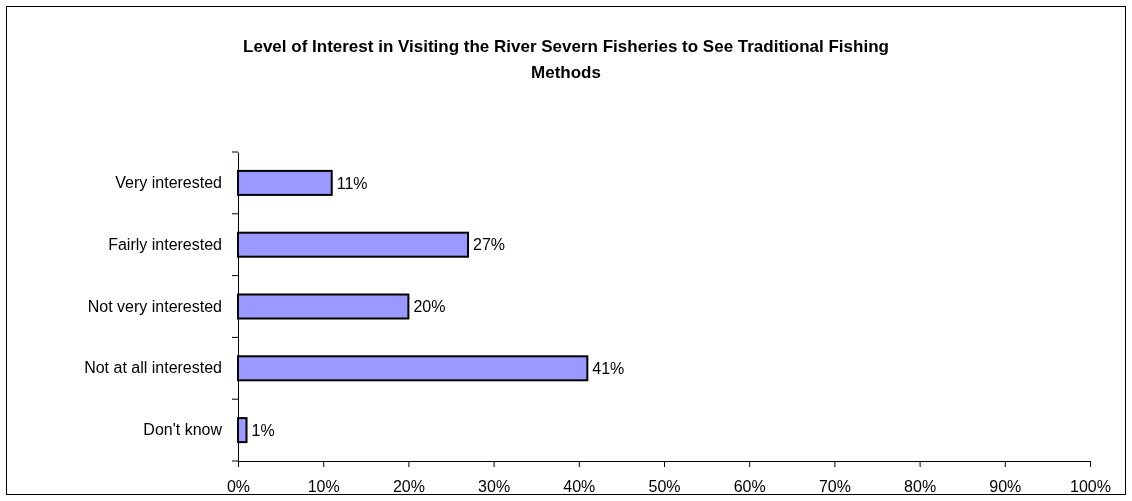 This screenshot has height=501, width=1132. Describe the element at coordinates (494, 487) in the screenshot. I see `x-tick-label: 30%` at that location.